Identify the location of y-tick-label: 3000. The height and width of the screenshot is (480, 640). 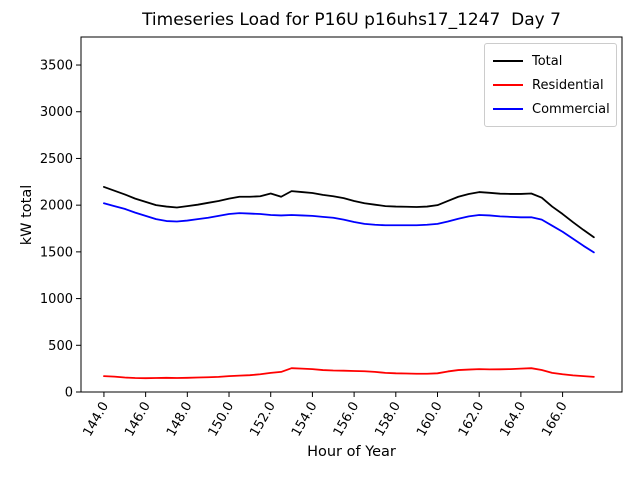
(56, 112).